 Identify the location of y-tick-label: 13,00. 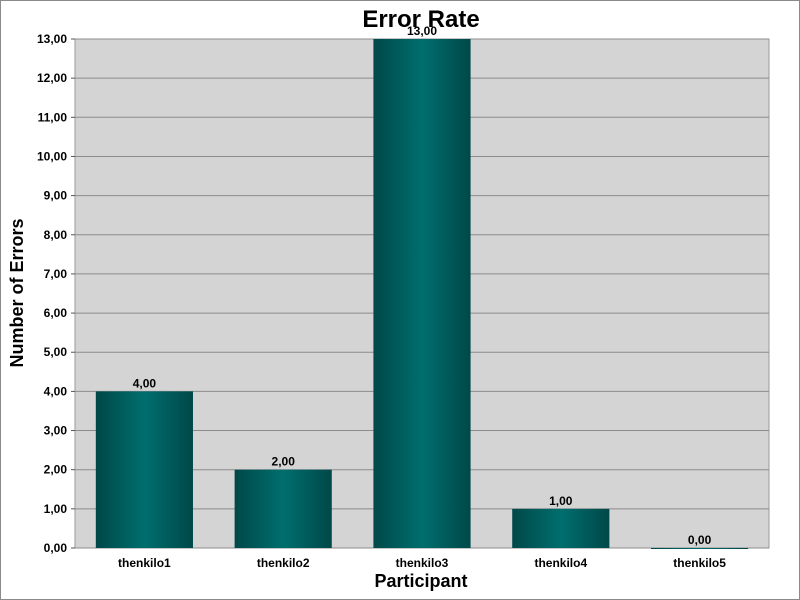
(52, 39).